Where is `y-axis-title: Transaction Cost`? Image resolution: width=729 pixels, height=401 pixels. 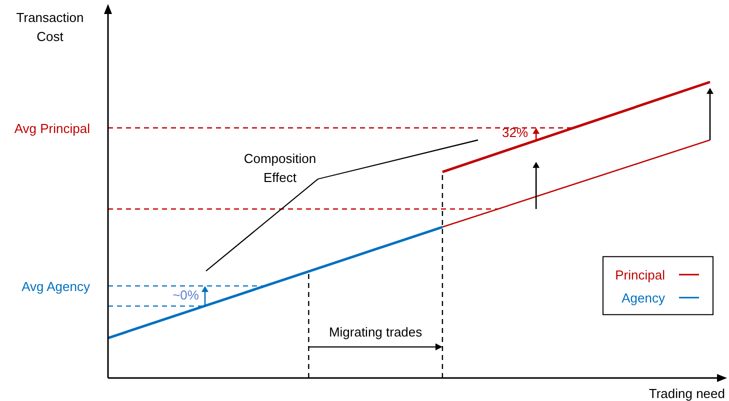 y-axis-title: Transaction Cost is located at coordinates (50, 27).